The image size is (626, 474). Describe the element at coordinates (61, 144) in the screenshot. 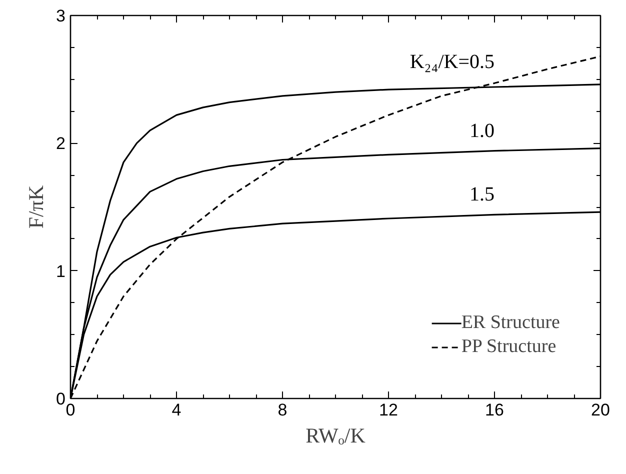

I see `y-tick-label: 2` at that location.